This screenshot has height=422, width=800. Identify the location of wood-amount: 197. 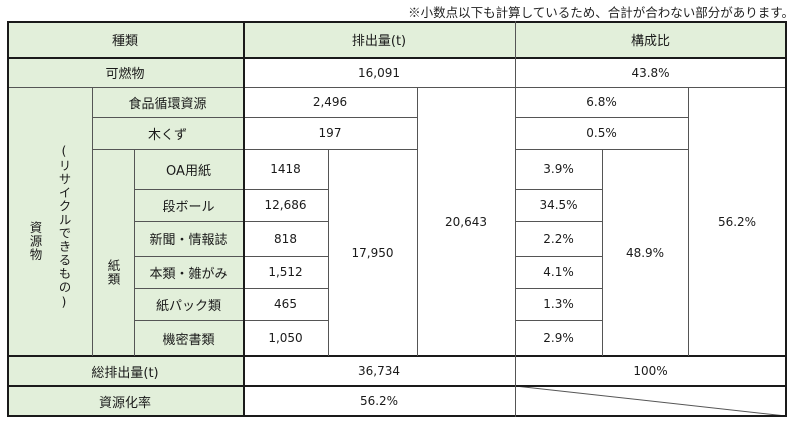
(330, 133).